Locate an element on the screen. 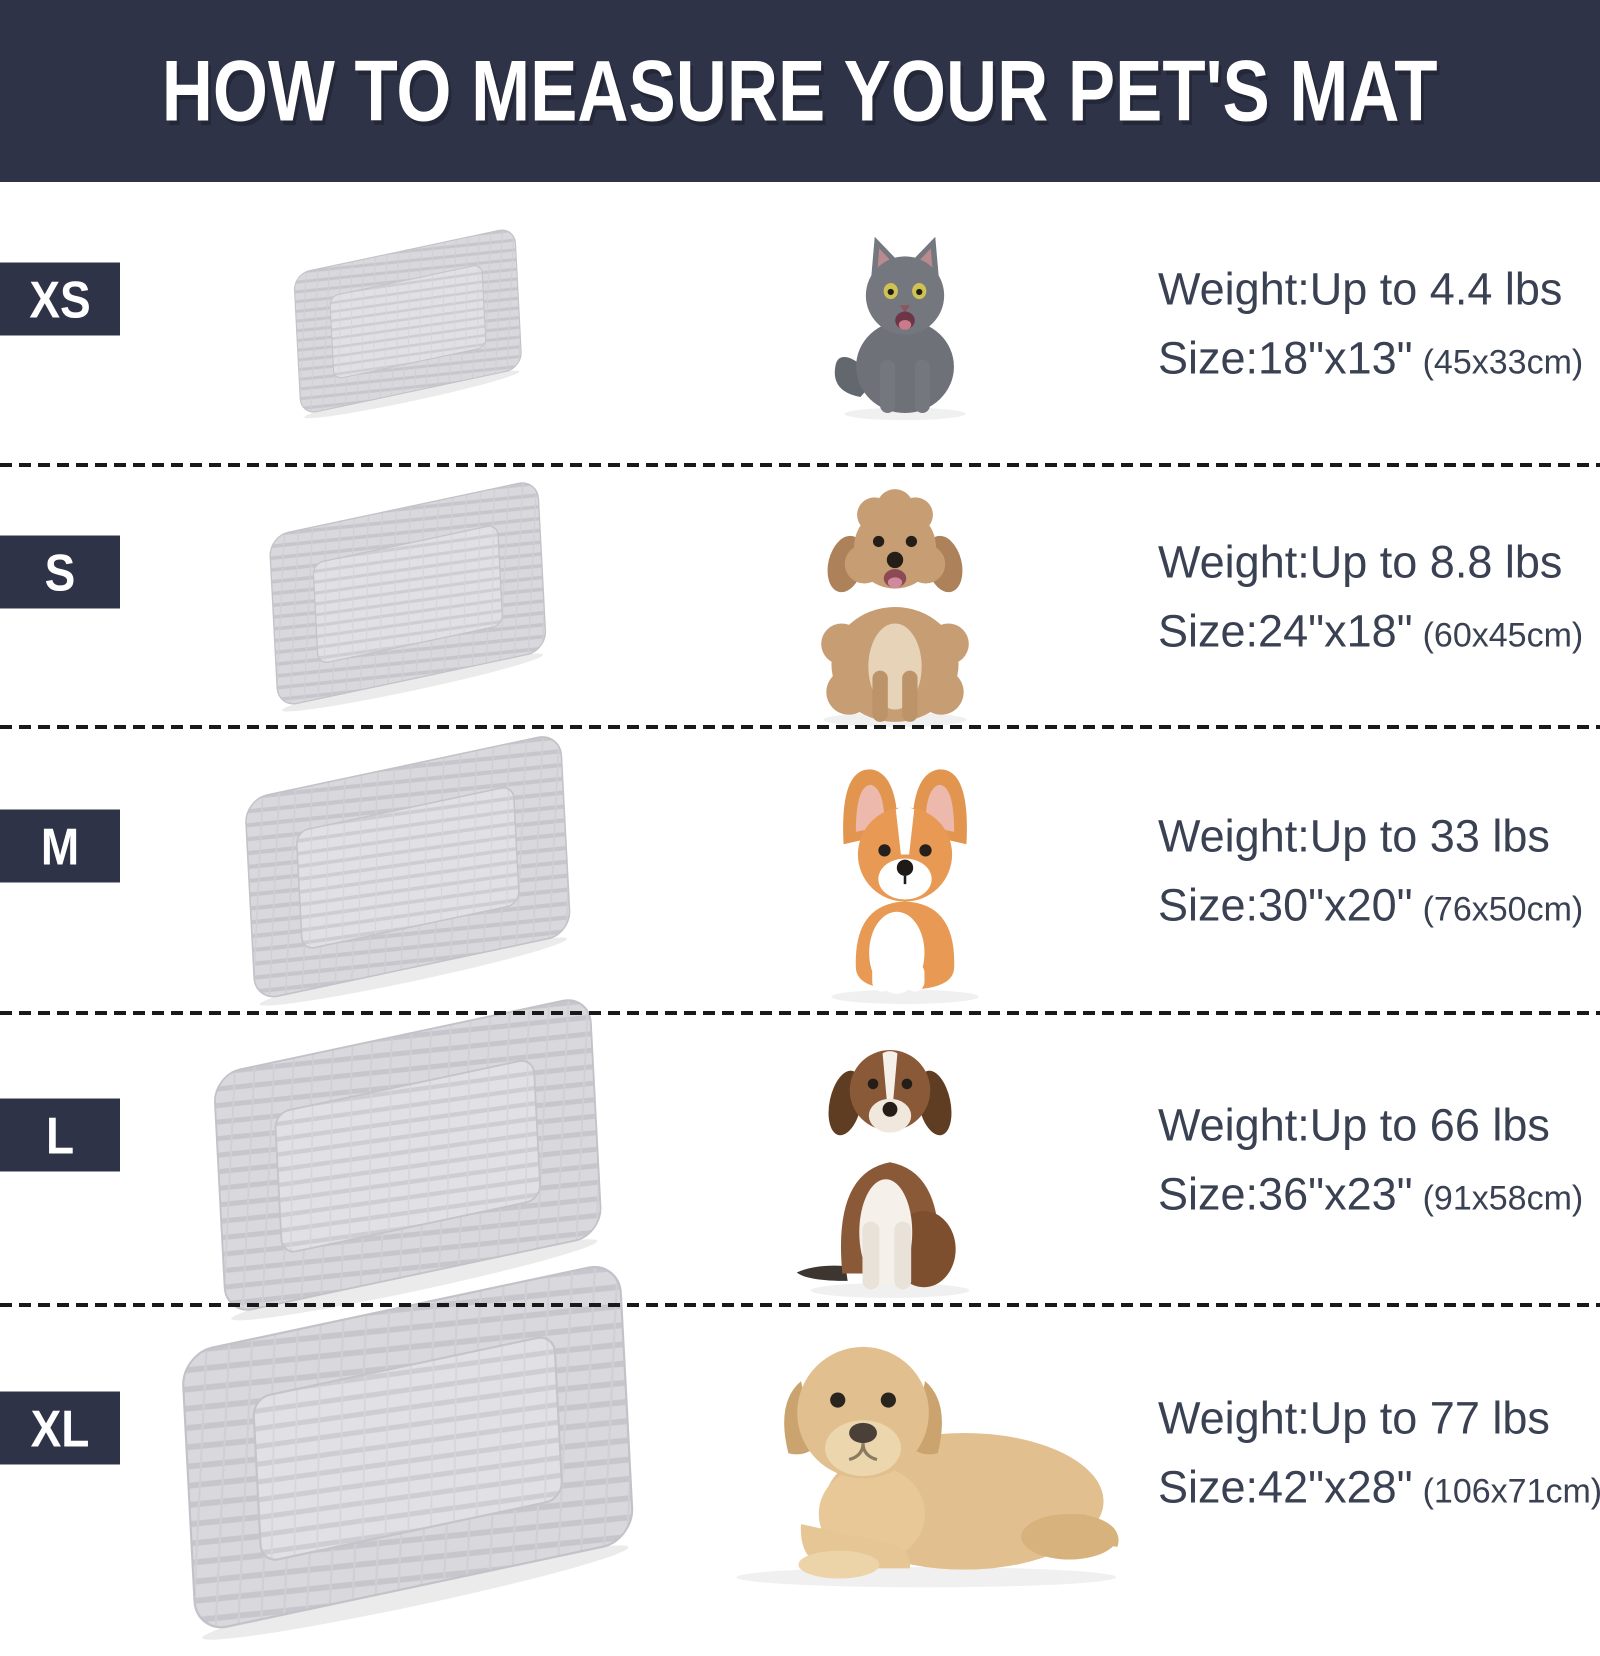 The width and height of the screenshot is (1600, 1656). size-inches-text: Size:30"x20" is located at coordinates (1285, 905).